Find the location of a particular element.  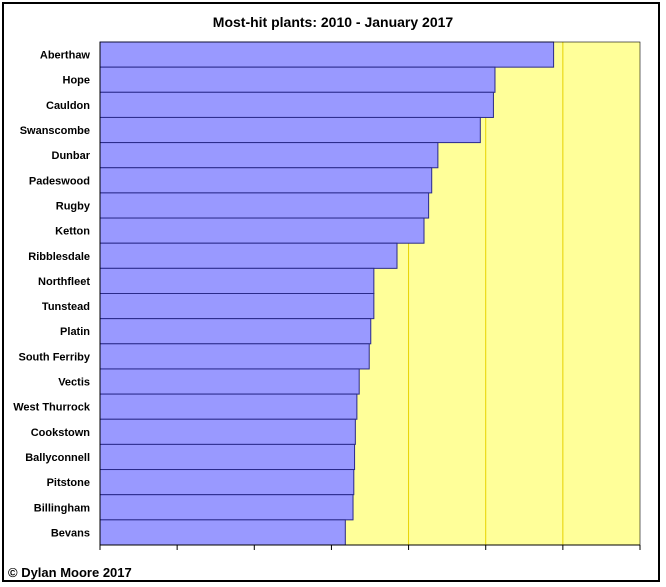

category-label: Rugby is located at coordinates (73, 206).